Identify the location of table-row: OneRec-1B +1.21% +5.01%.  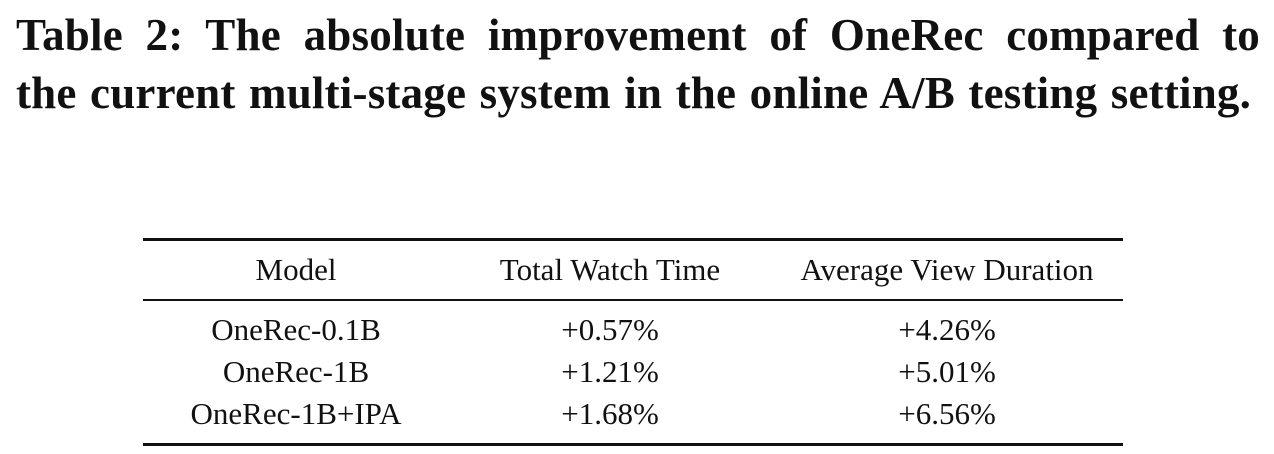
(633, 372).